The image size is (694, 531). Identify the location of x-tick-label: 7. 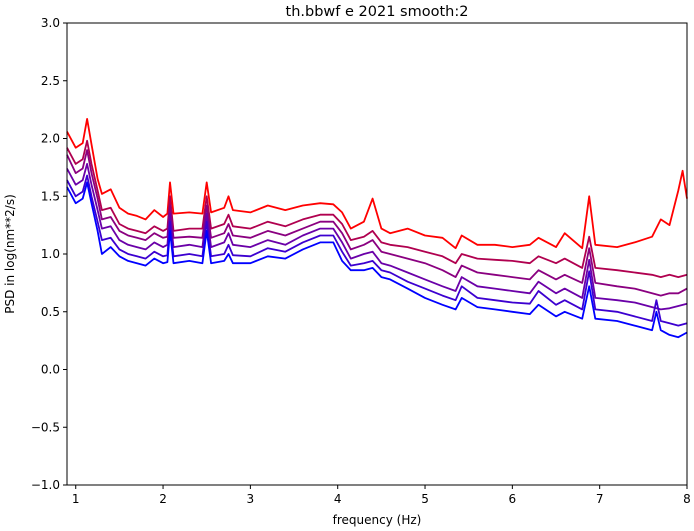
(600, 499).